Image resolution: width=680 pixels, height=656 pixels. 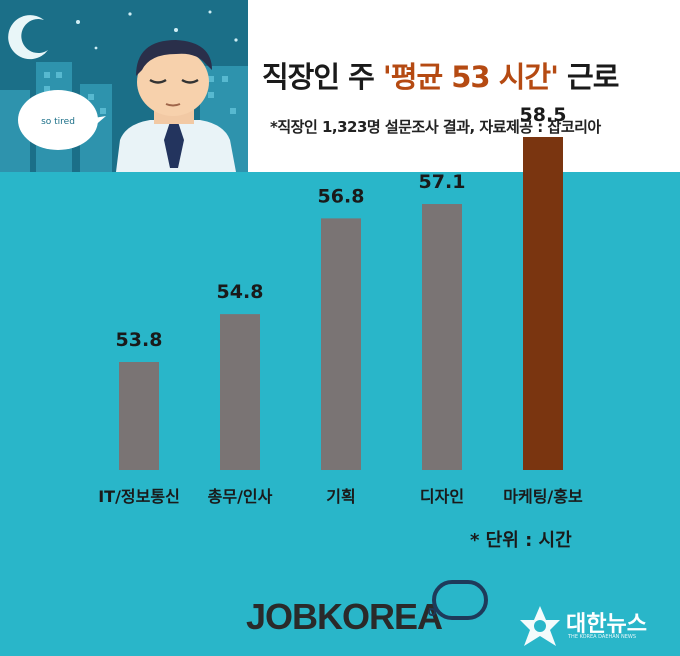 I want to click on moon-icon, so click(x=28, y=37).